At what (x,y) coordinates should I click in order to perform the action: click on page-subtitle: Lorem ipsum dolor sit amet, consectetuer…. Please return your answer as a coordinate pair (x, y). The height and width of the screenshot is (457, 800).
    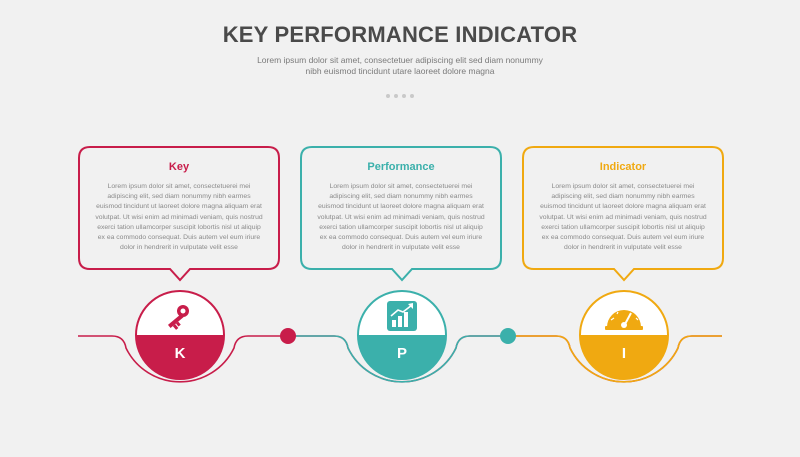
    Looking at the image, I should click on (400, 65).